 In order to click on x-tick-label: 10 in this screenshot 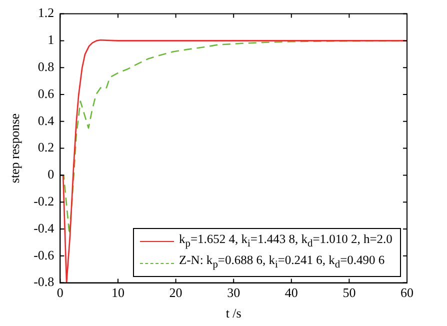, I will do `click(117, 292)`.